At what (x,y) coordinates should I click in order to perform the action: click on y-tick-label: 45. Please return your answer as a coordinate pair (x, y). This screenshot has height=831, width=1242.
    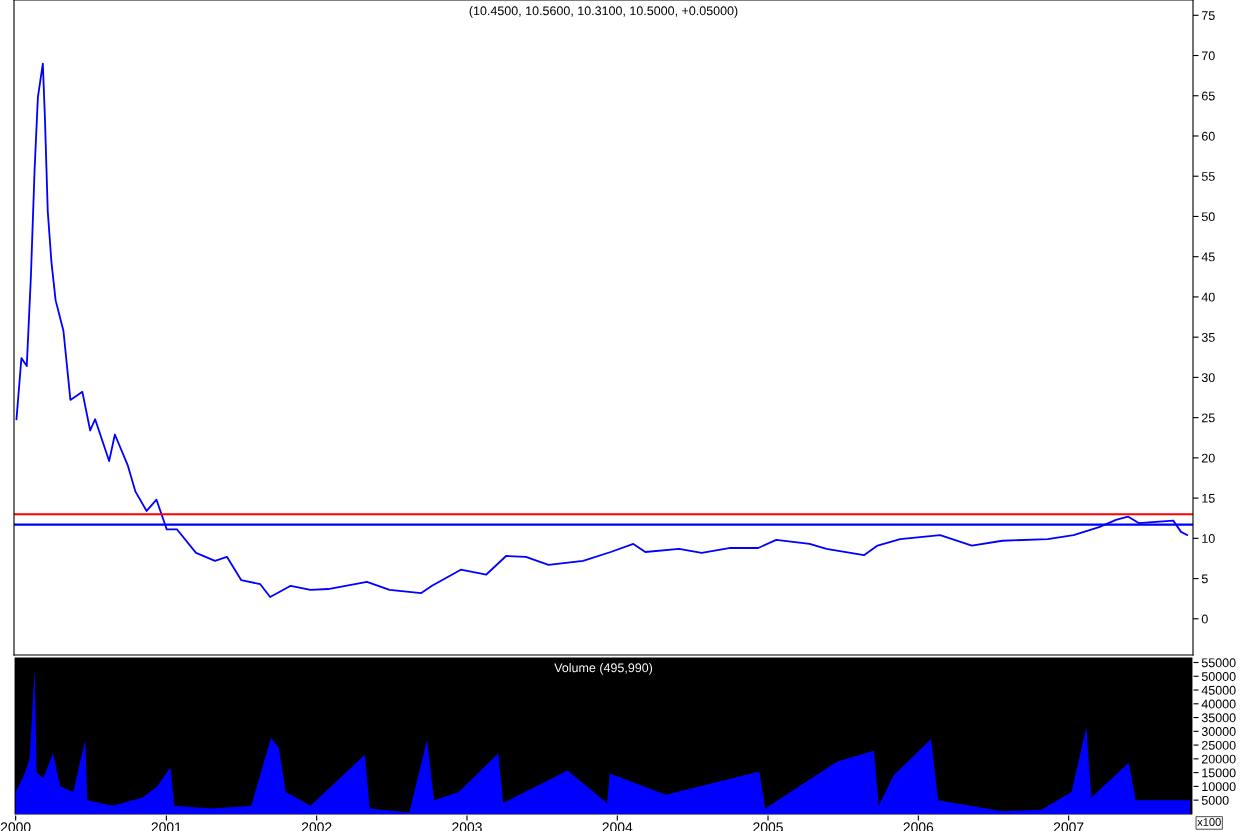
    Looking at the image, I should click on (1208, 257).